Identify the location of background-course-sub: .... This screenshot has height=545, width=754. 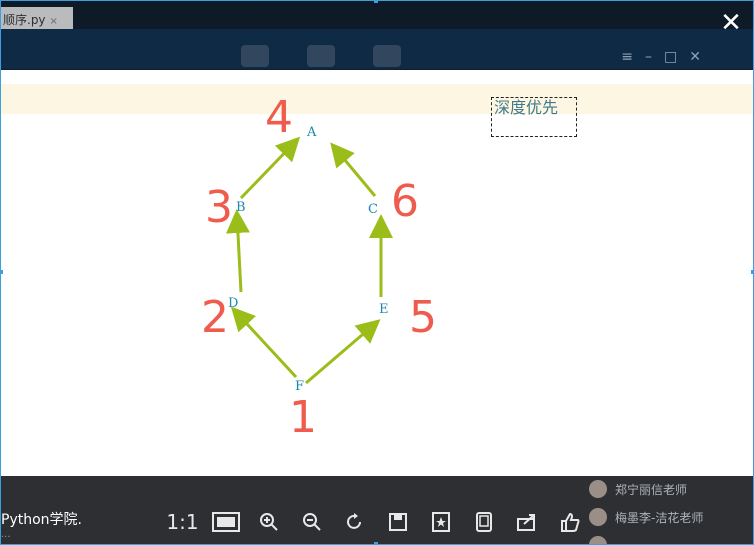
(6, 534).